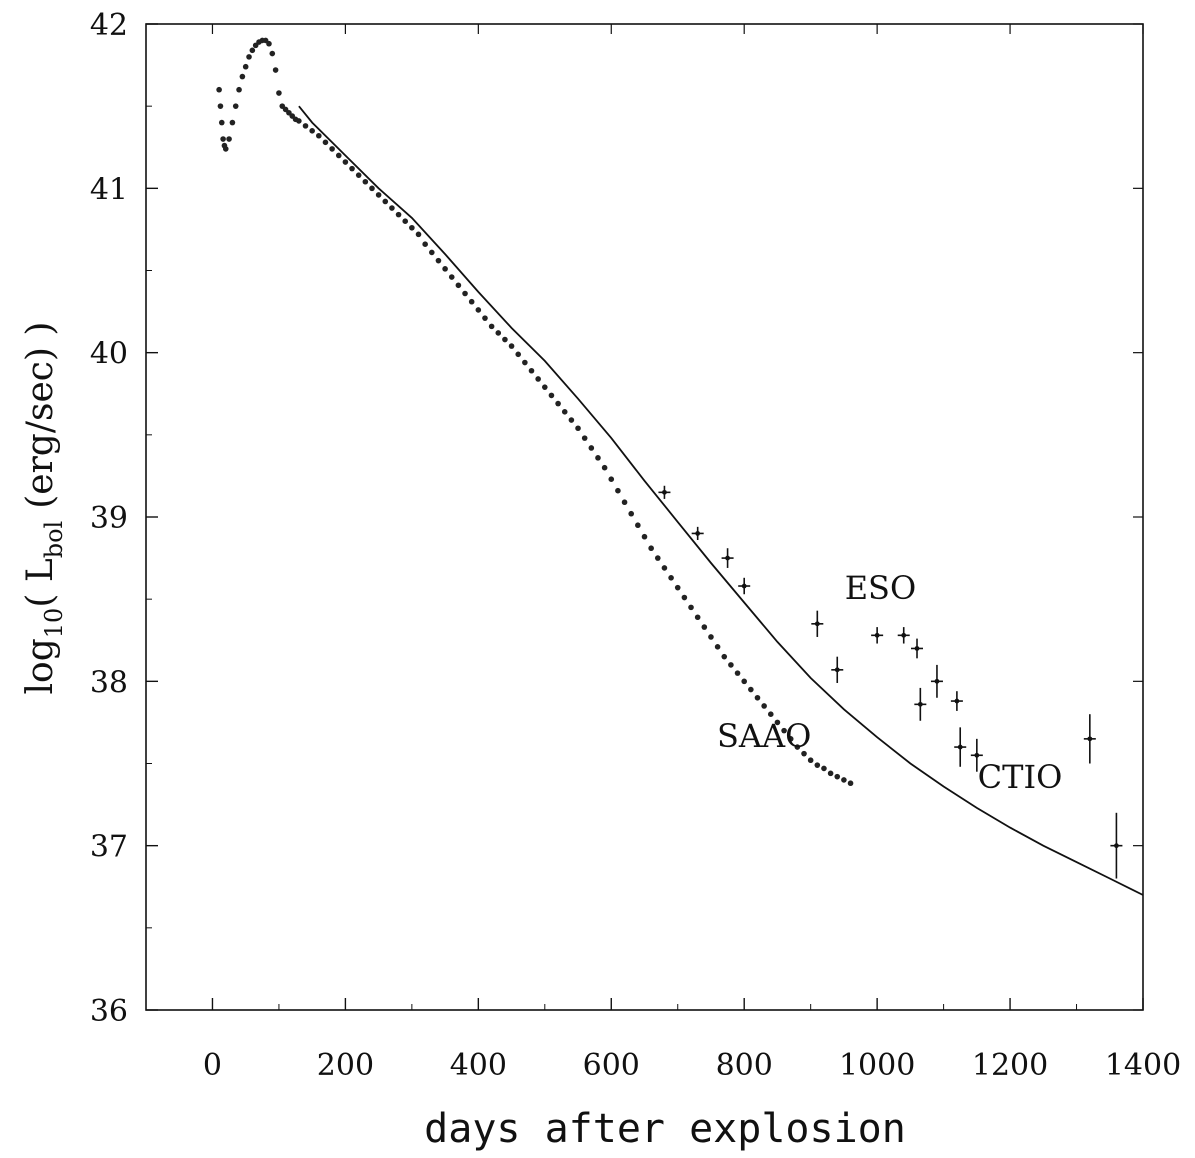 The image size is (1195, 1158). What do you see at coordinates (212, 1065) in the screenshot?
I see `x-tick-label: 0` at bounding box center [212, 1065].